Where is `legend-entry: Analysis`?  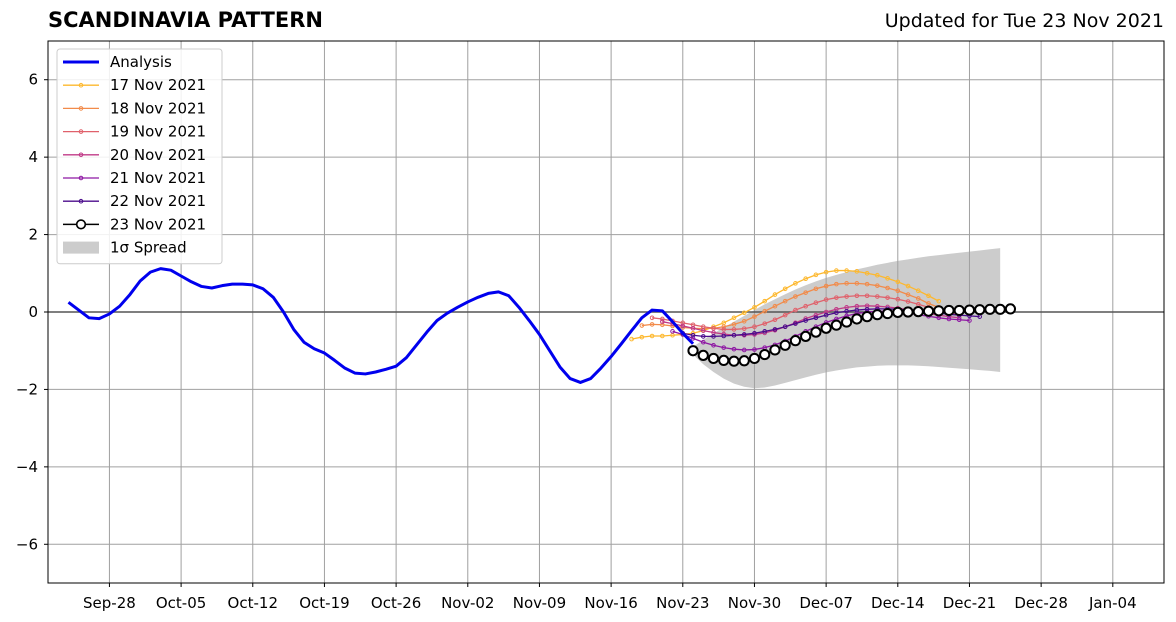
legend-entry: Analysis is located at coordinates (117, 62).